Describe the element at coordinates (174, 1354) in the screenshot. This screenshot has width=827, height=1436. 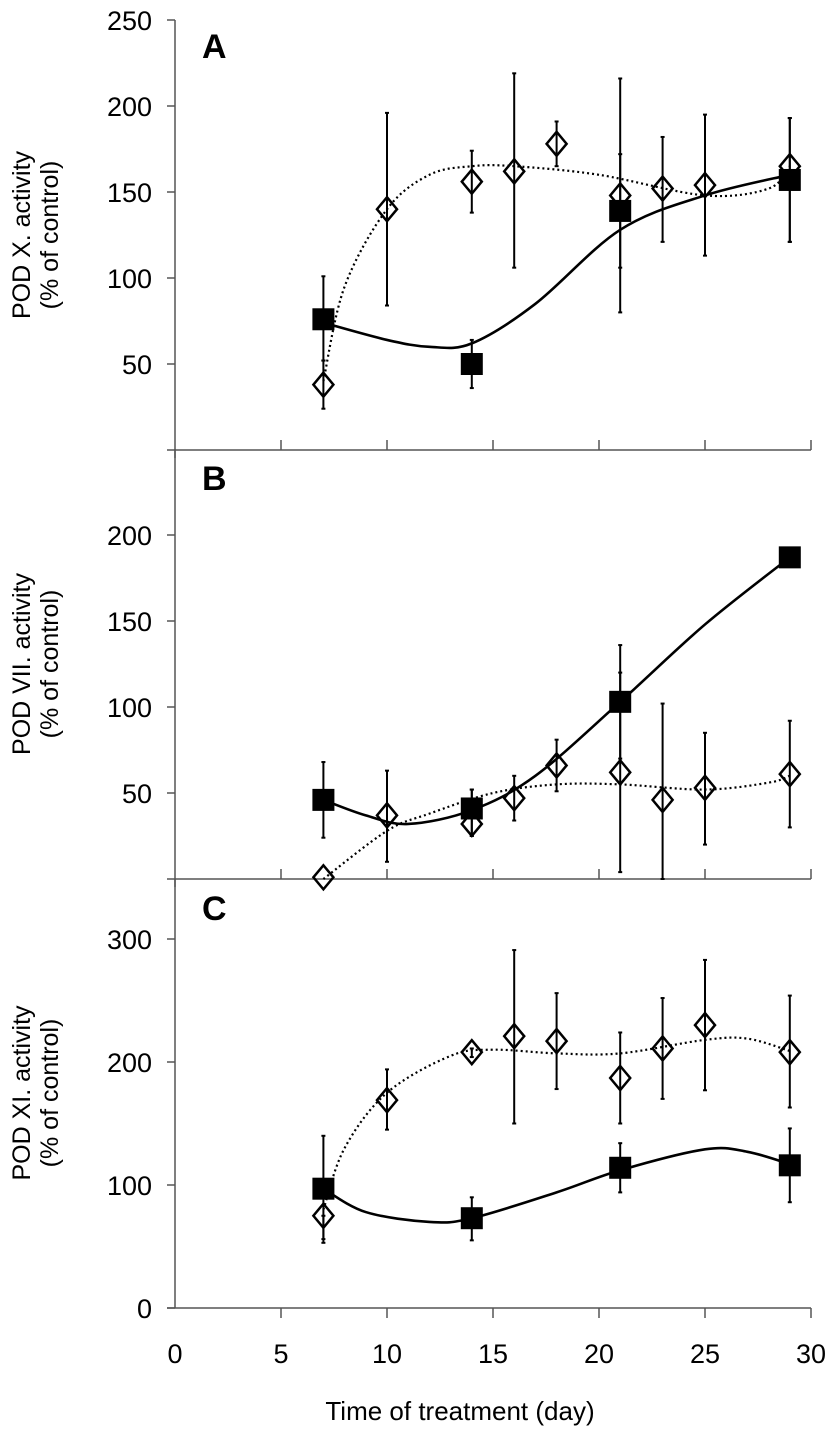
I see `x-tick-label: 0` at that location.